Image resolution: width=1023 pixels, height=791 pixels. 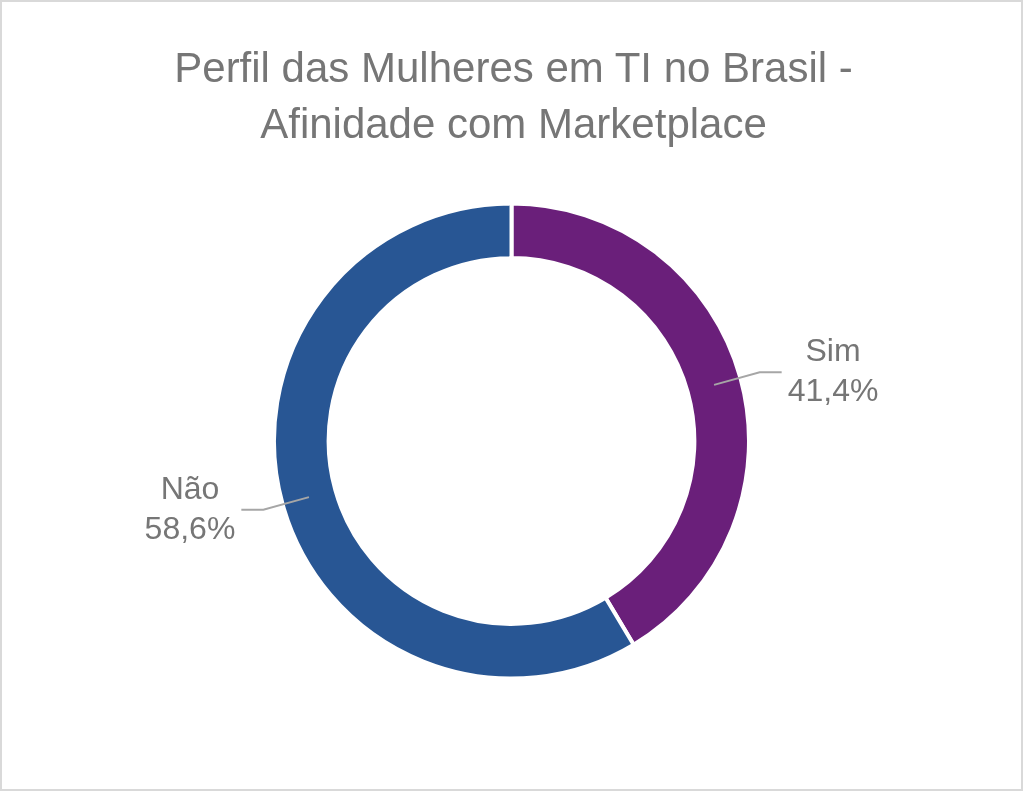 What do you see at coordinates (190, 527) in the screenshot?
I see `data-label: 58,6%` at bounding box center [190, 527].